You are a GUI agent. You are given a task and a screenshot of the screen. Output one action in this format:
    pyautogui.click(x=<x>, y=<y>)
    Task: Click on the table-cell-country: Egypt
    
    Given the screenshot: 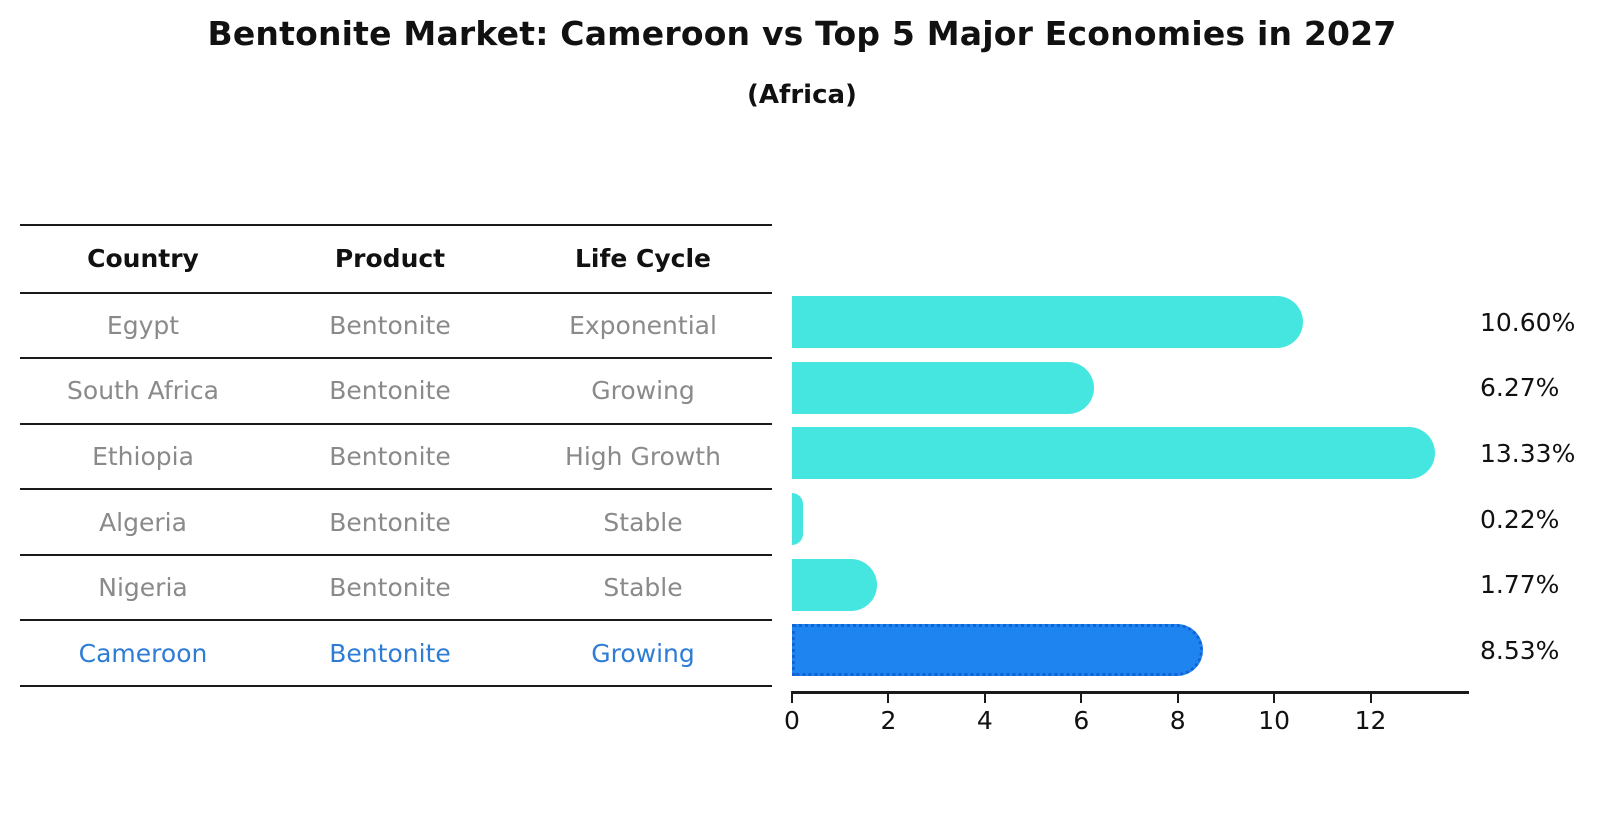 What is the action you would take?
    pyautogui.click(x=143, y=324)
    